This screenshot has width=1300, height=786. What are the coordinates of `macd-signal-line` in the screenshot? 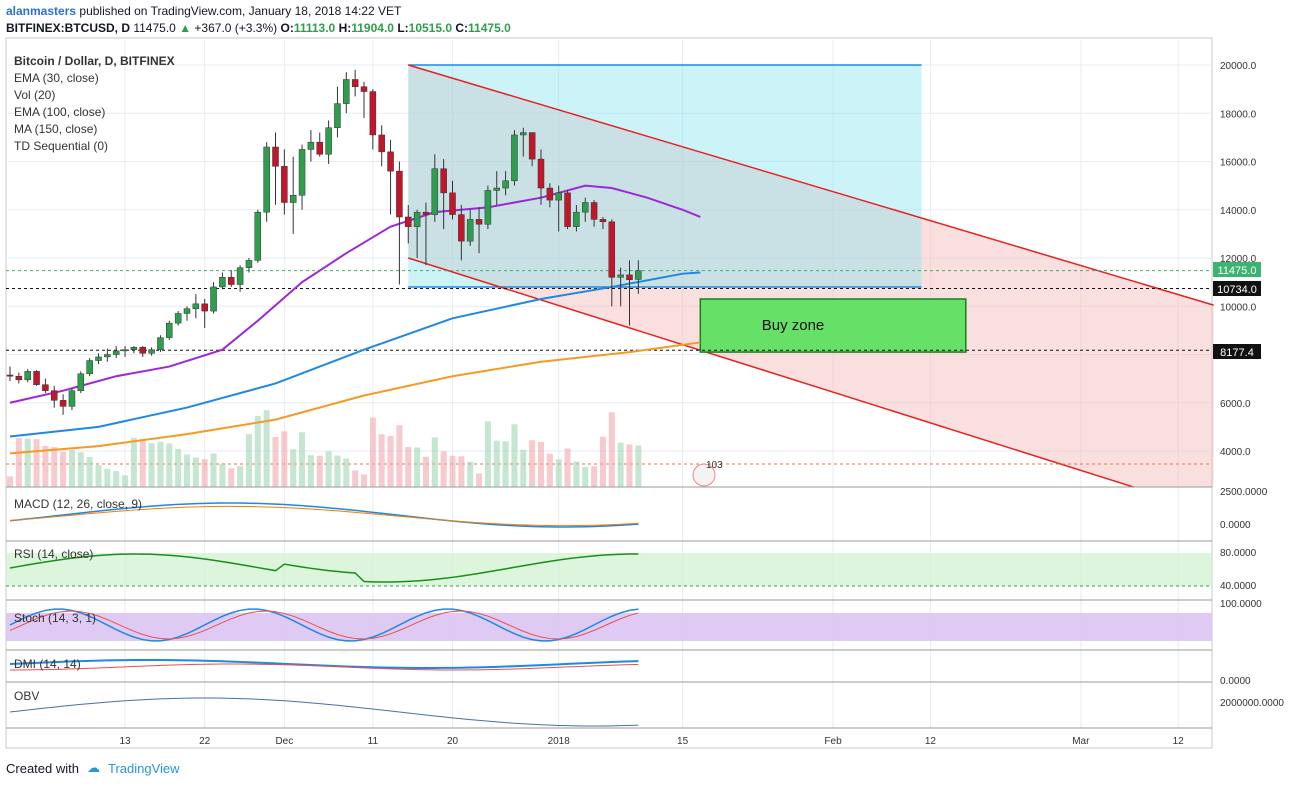 It's located at (324, 516).